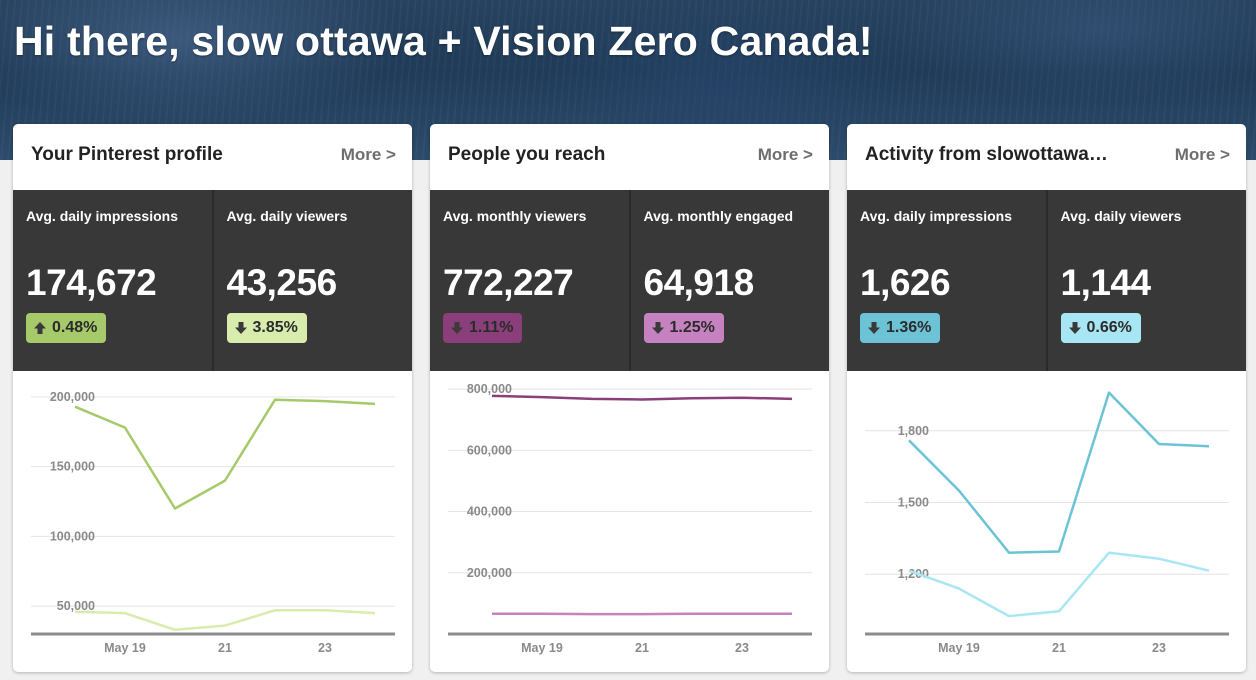  I want to click on chart-svg: 50,000 100,000 150,000 200,000 May 19 21 23, so click(213, 522).